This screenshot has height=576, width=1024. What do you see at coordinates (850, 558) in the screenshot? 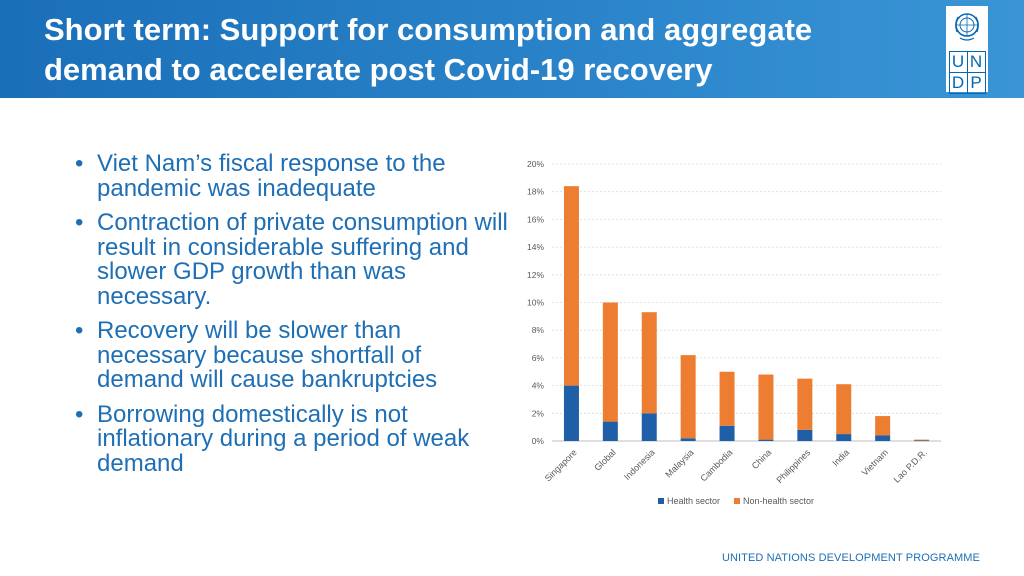
I see `footer-text: UNITED NATIONS DEVELOPMENT PROGRAMME` at bounding box center [850, 558].